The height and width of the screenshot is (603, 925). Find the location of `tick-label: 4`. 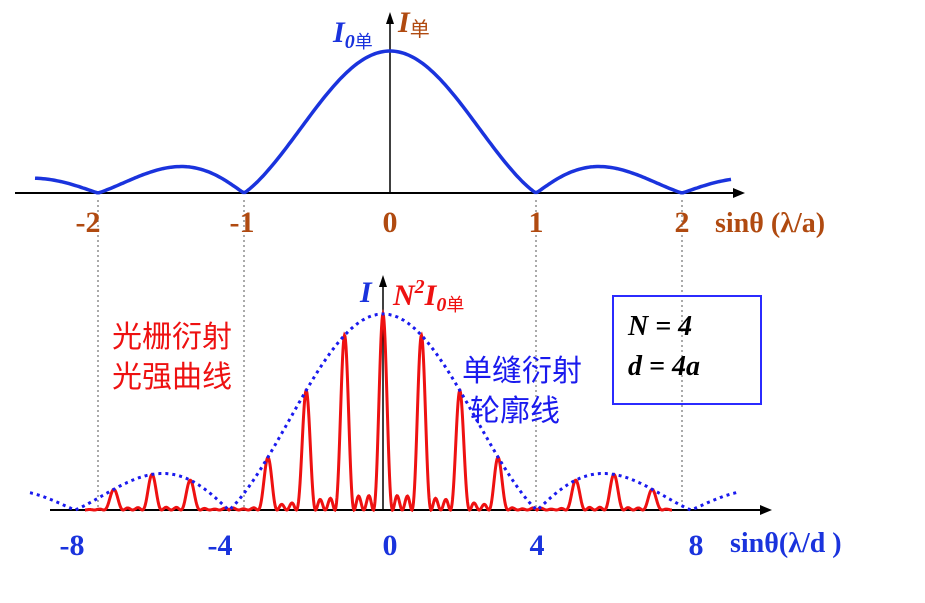

tick-label: 4 is located at coordinates (537, 545).